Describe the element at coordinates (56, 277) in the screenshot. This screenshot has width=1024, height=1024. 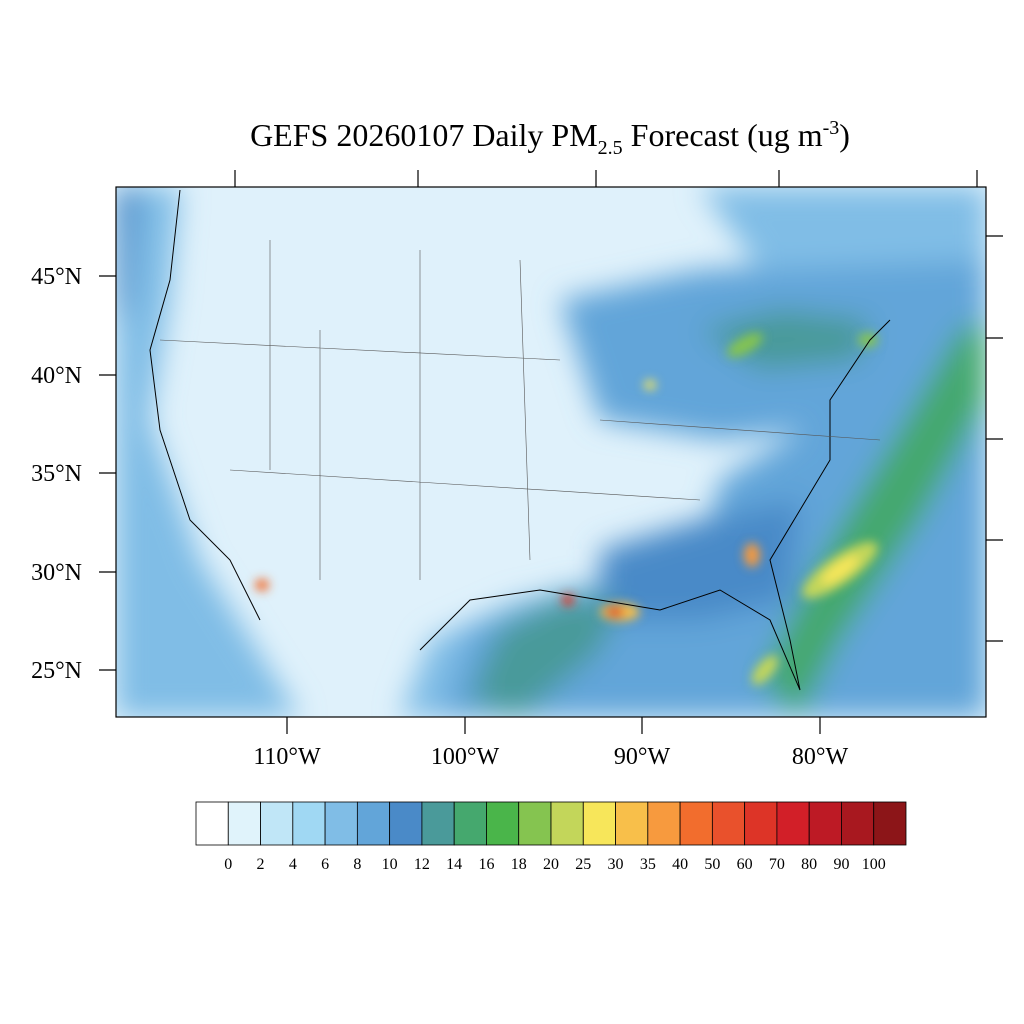
I see `lat-label: 45°N` at that location.